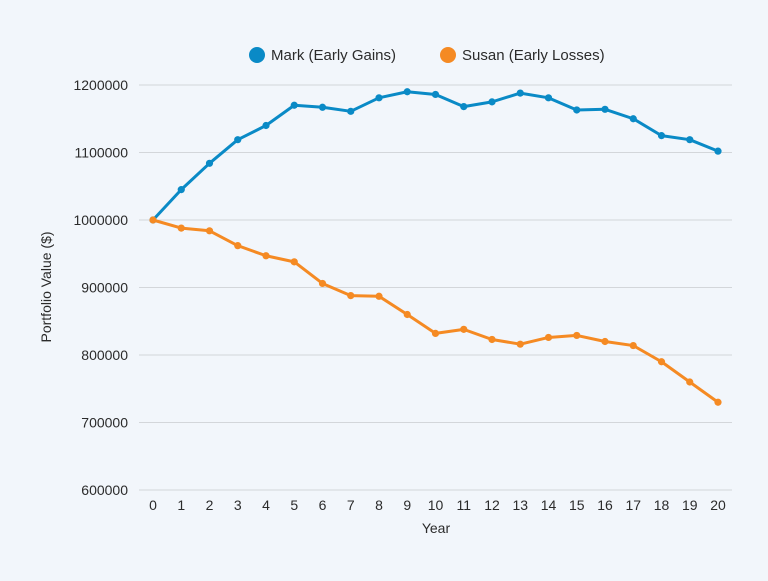 The height and width of the screenshot is (581, 768). What do you see at coordinates (323, 505) in the screenshot?
I see `x-tick-label: 6` at bounding box center [323, 505].